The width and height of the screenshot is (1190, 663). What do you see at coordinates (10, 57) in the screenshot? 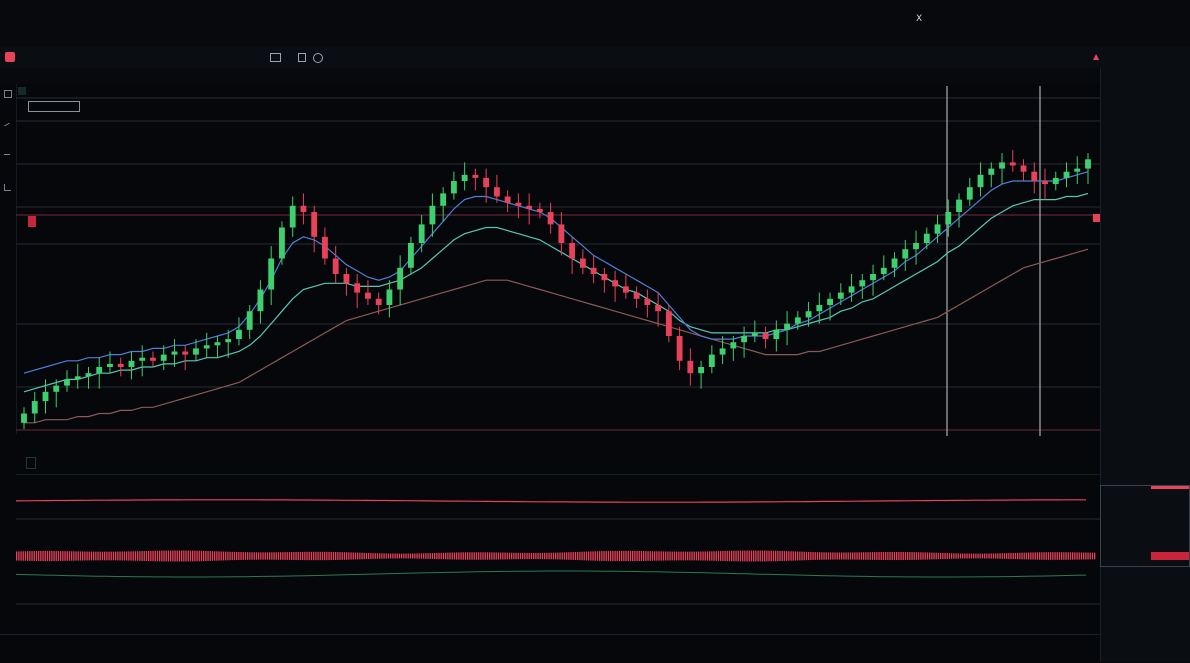
I see `logo-icon` at bounding box center [10, 57].